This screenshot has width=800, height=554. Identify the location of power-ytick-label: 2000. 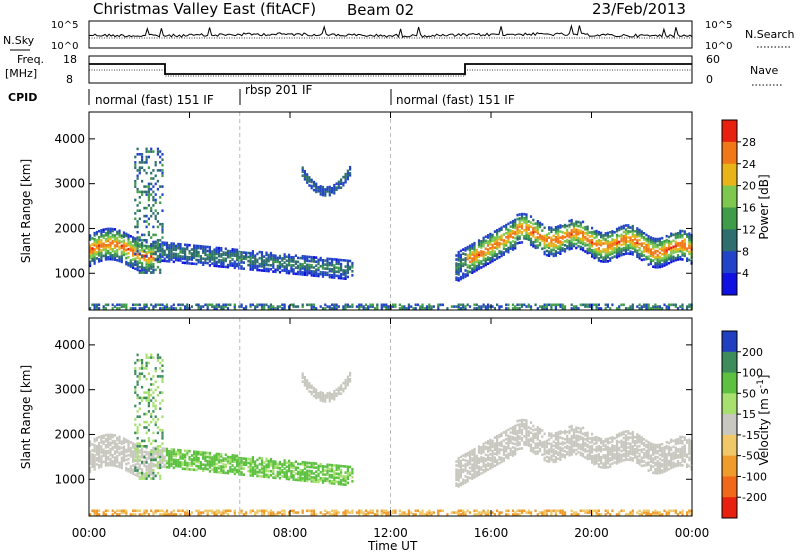
(69, 228).